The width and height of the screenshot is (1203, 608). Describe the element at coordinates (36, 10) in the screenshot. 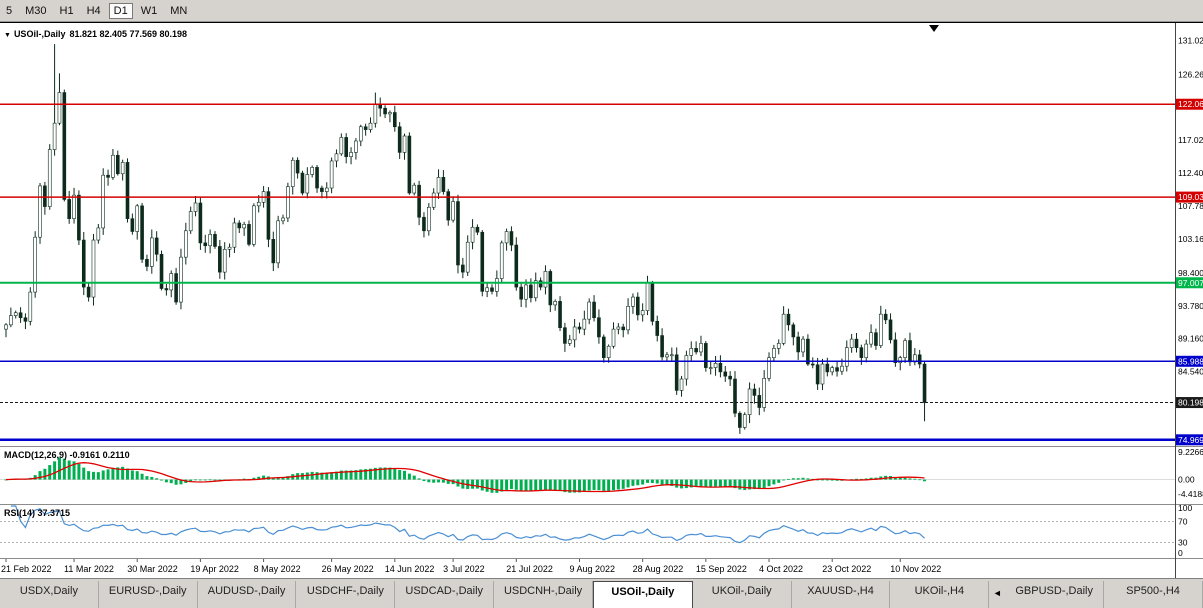

I see `timeframe-button-m30: M30` at that location.